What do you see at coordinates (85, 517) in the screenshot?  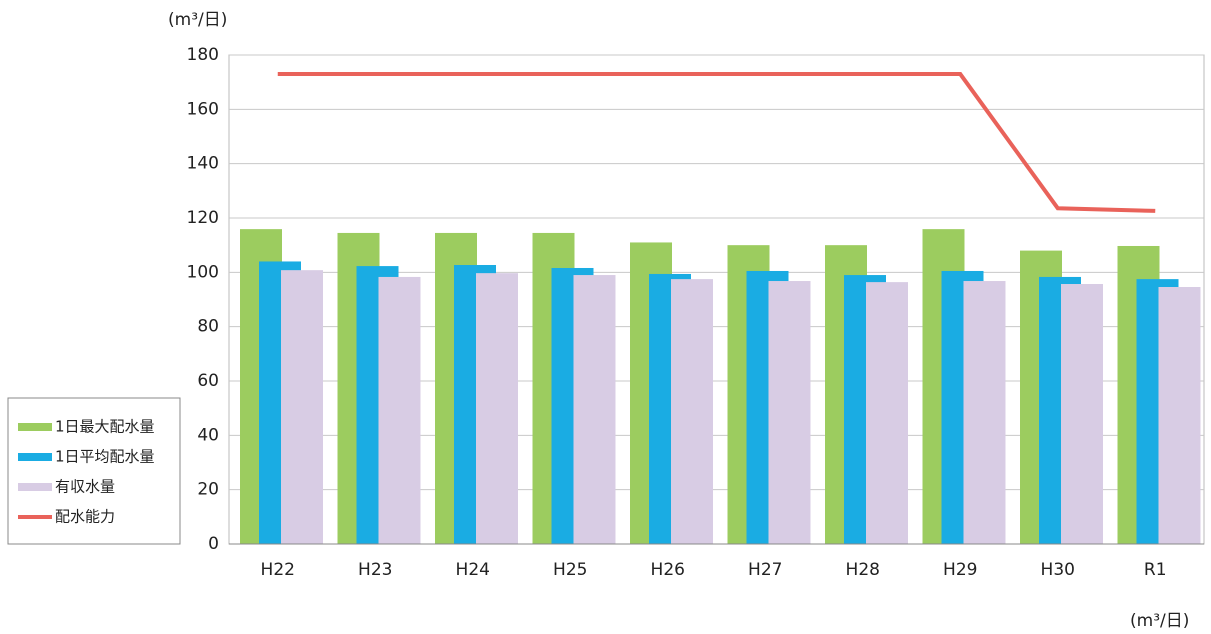 I see `legend-label: 配水能力` at bounding box center [85, 517].